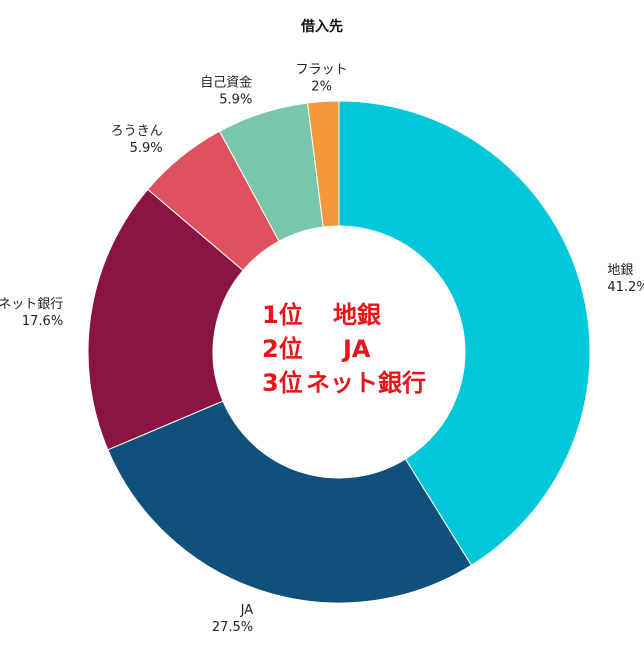 This screenshot has width=644, height=653. Describe the element at coordinates (322, 70) in the screenshot. I see `slice-label-フラット: フラット` at that location.